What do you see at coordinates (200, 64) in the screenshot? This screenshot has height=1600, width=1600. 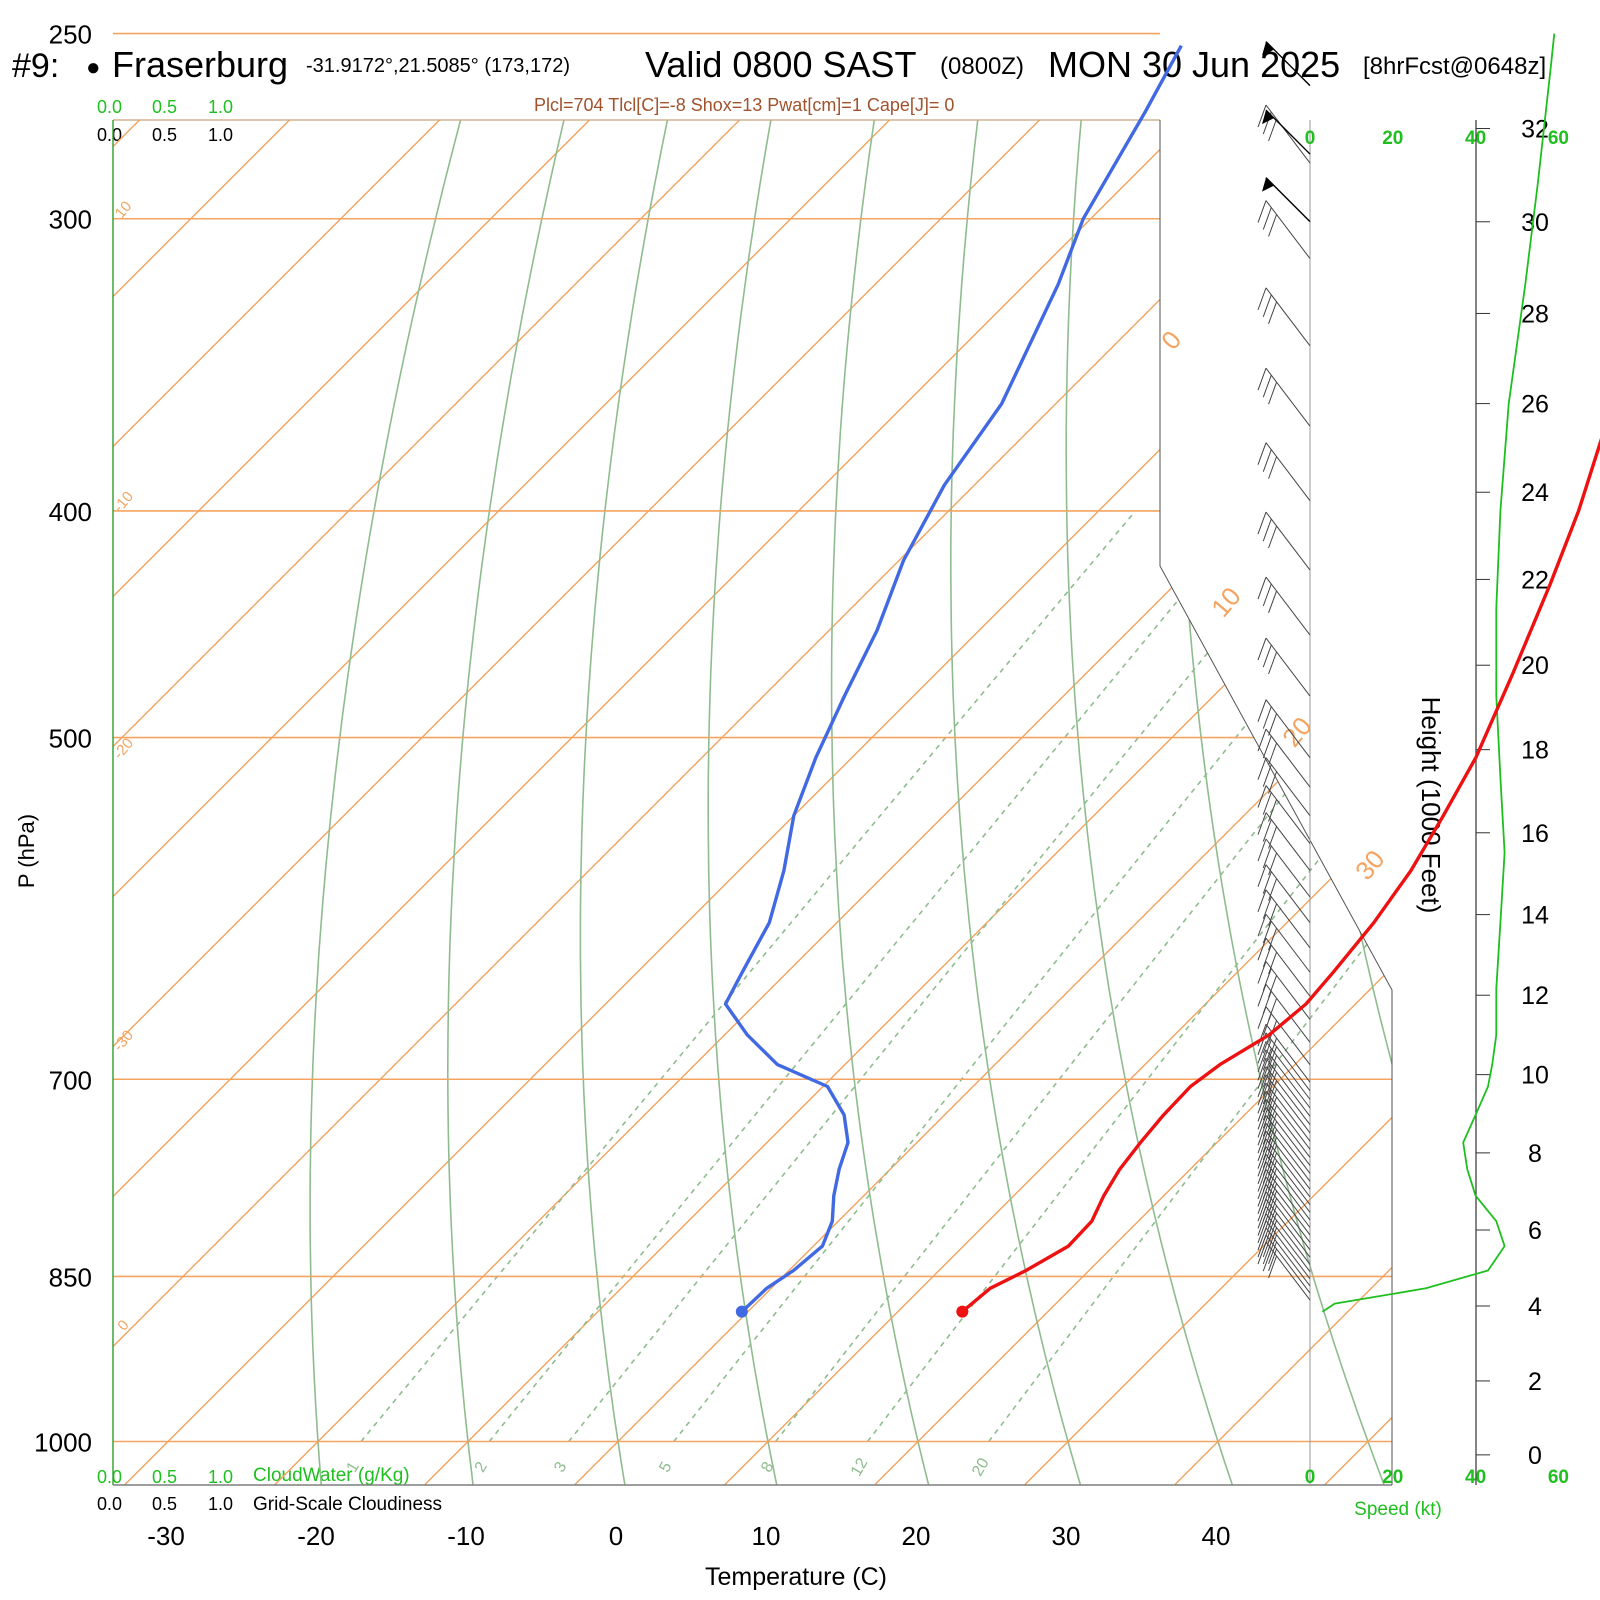 I see `station-name: Fraserburg` at bounding box center [200, 64].